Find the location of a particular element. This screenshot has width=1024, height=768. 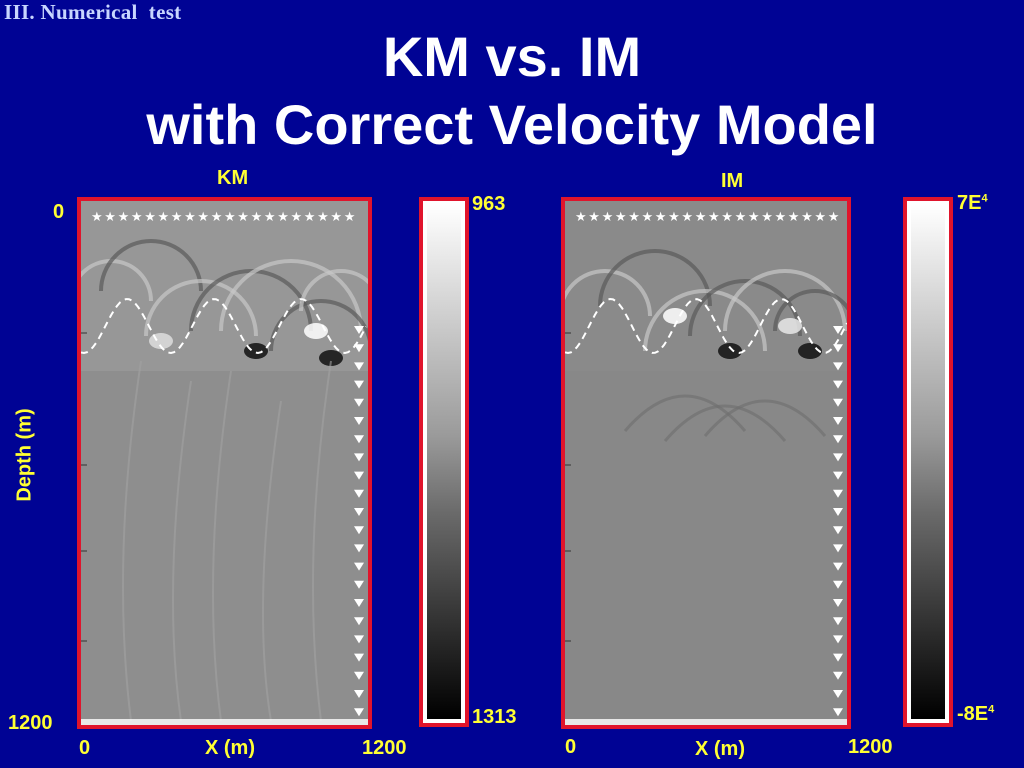

km-x-tick-min: 0 is located at coordinates (85, 748).